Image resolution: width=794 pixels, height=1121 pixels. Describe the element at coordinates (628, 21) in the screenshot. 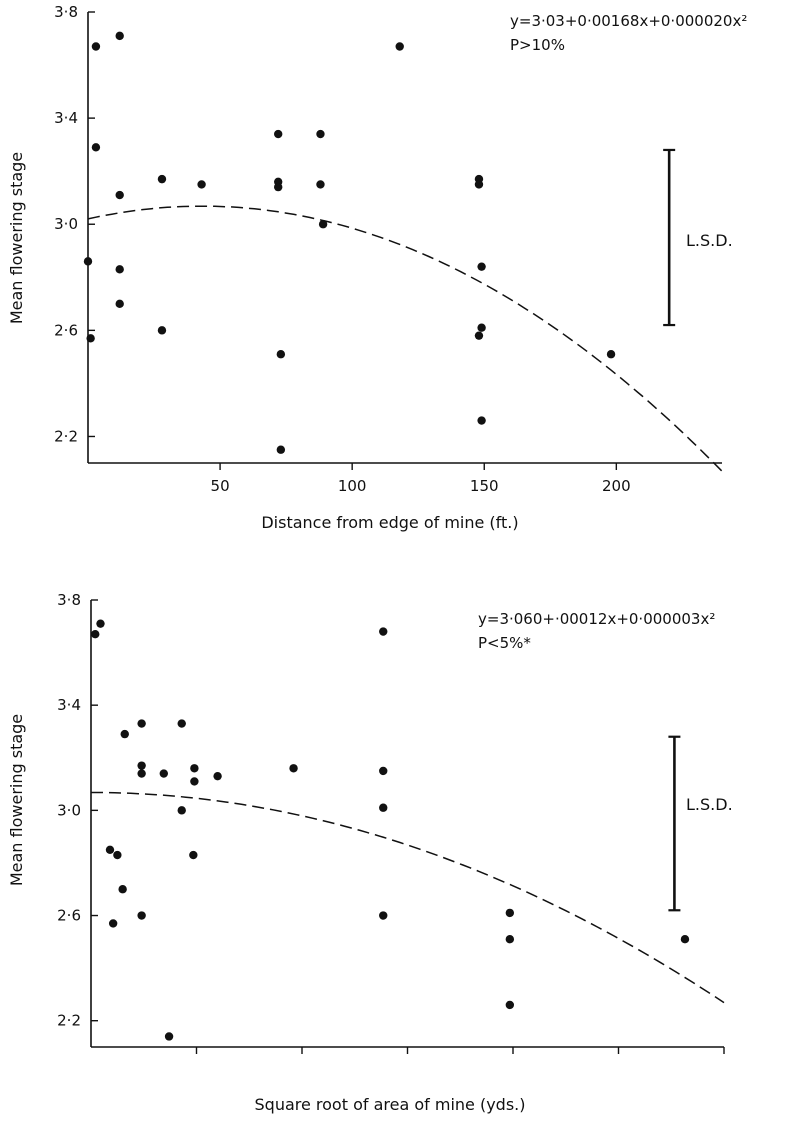

I see `chart0-equation: y=3·03+0·00168x+0·000020x²` at that location.